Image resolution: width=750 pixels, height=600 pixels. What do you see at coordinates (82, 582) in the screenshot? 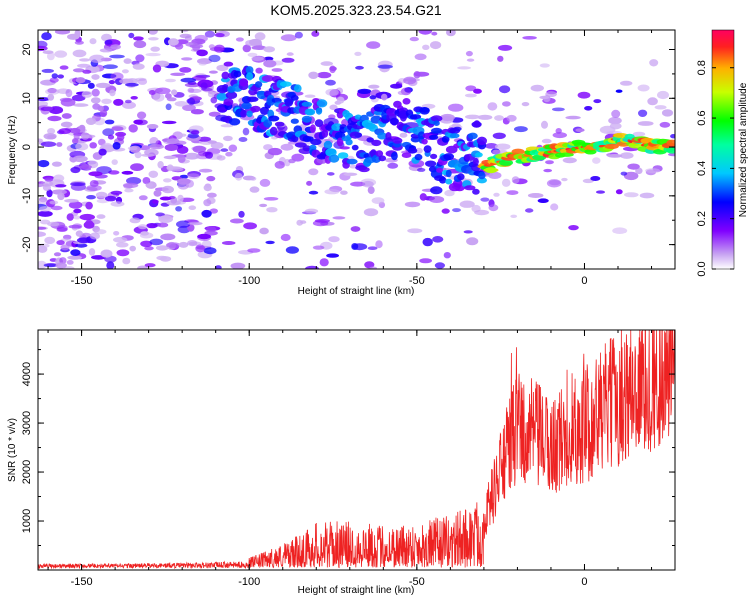
I see `x-tick-label: -150` at bounding box center [82, 582].